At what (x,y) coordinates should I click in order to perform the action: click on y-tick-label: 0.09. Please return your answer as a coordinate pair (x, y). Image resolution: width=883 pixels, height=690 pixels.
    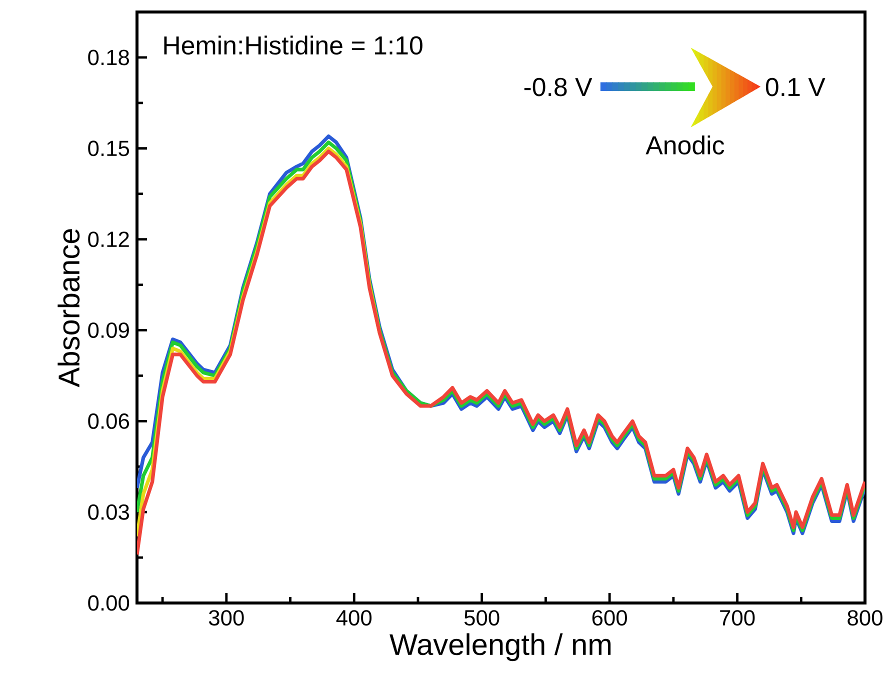
    Looking at the image, I should click on (108, 330).